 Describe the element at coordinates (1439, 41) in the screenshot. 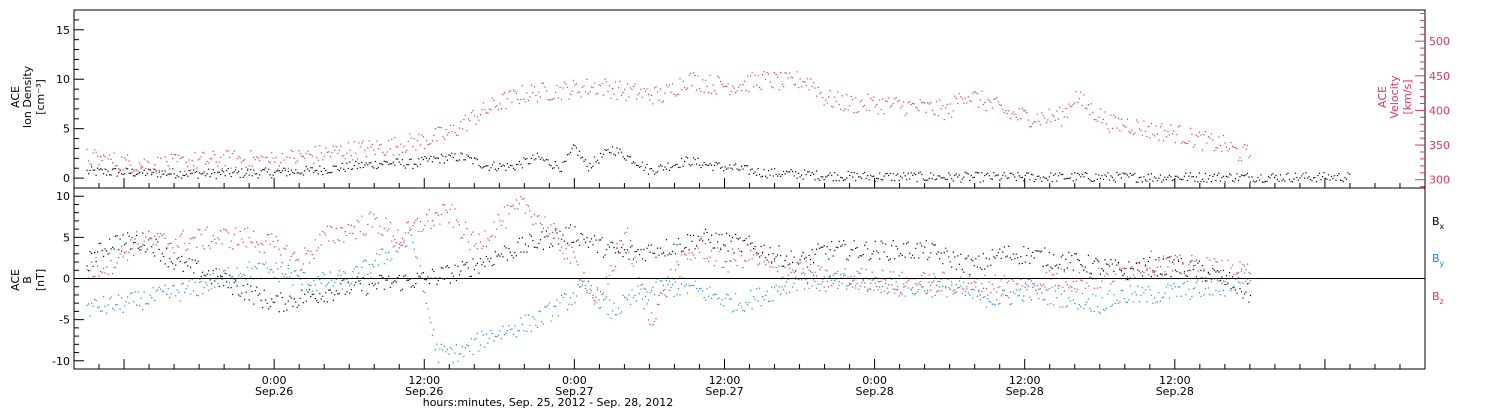

I see `y-tick-label: 500` at that location.